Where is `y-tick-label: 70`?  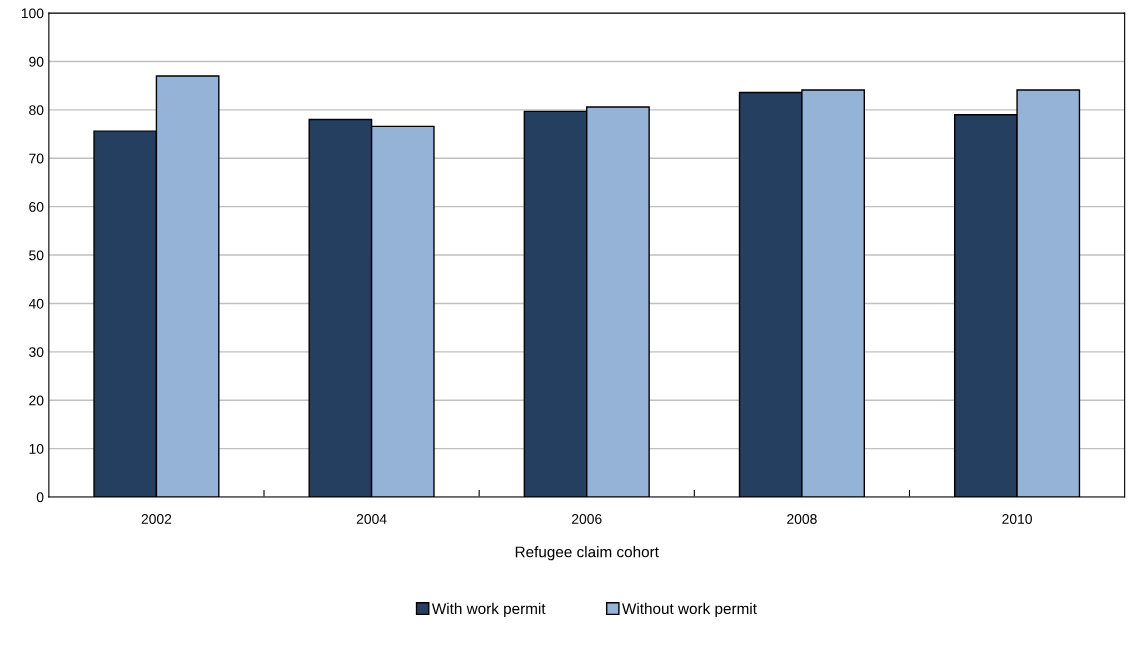
y-tick-label: 70 is located at coordinates (36, 158).